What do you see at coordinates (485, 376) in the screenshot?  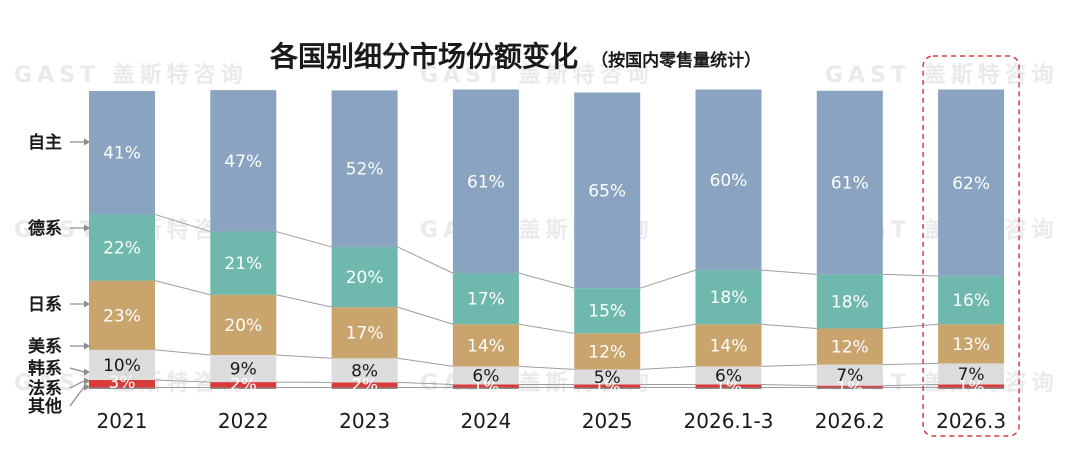 I see `data-label-韩系-2024: 6%` at bounding box center [485, 376].